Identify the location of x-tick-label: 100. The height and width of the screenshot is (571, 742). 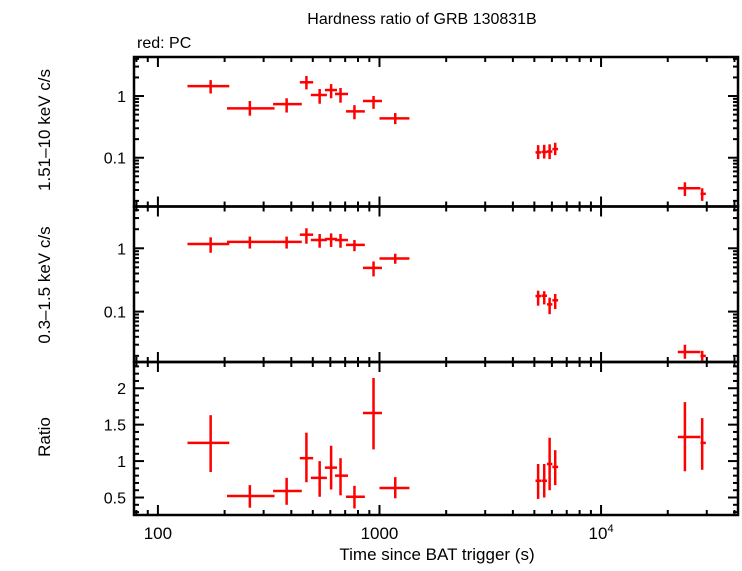
(158, 533).